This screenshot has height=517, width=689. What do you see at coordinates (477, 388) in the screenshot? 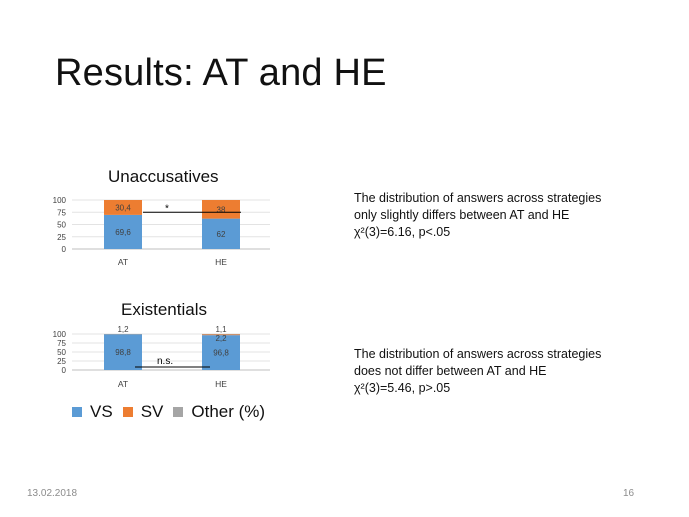
I see `description-line: χ²(3)=5.46, p>.05` at bounding box center [477, 388].